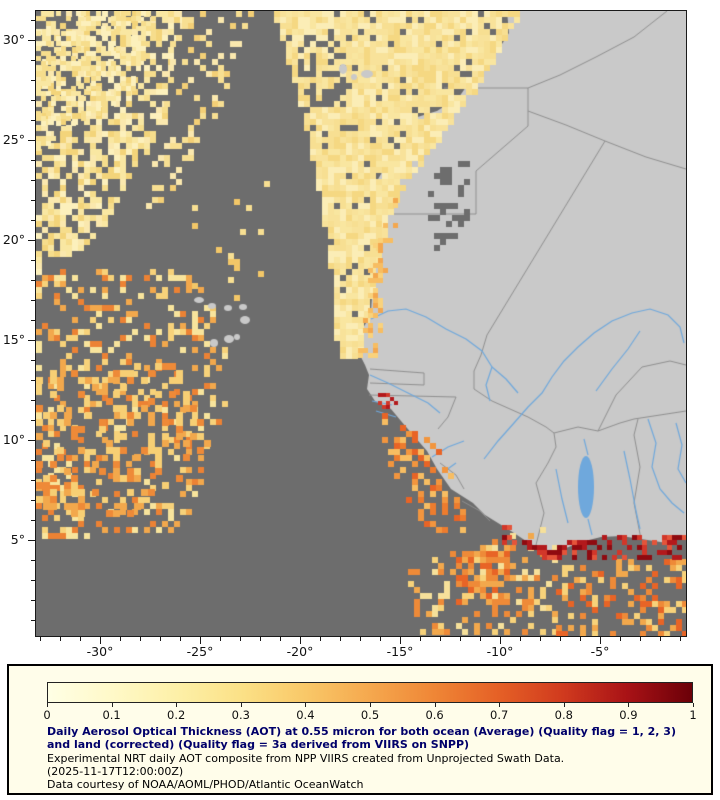  Describe the element at coordinates (13, 39) in the screenshot. I see `lat-tick-label: 30°` at that location.